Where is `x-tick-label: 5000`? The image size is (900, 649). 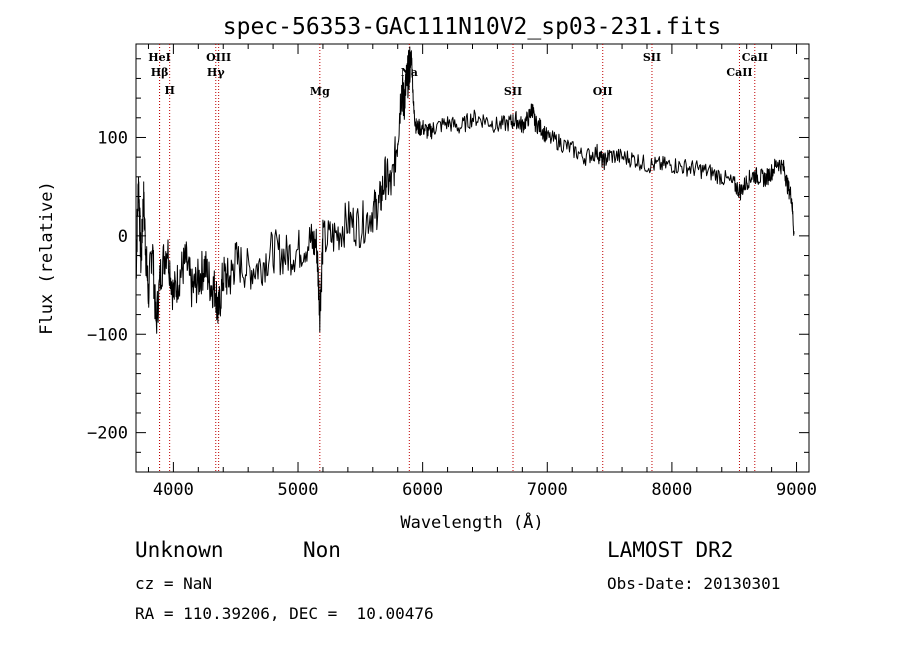 x-tick-label: 5000 is located at coordinates (298, 490).